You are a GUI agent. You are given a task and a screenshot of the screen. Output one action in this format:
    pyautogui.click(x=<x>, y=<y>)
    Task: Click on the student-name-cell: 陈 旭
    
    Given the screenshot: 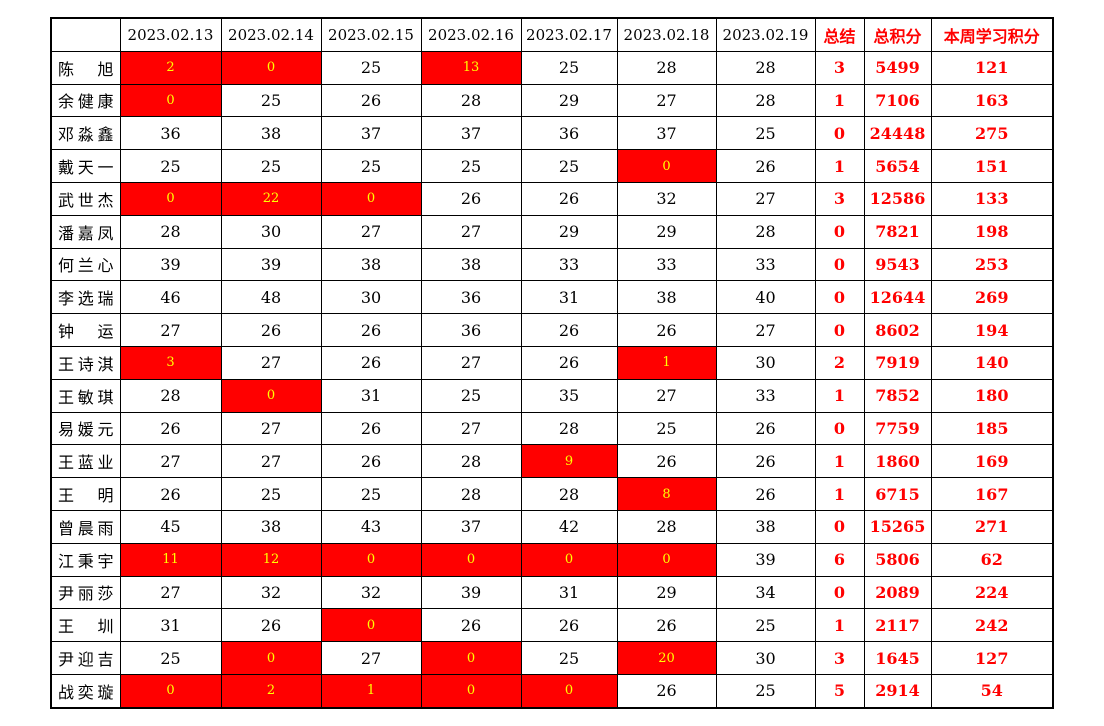 What is the action you would take?
    pyautogui.click(x=85, y=67)
    